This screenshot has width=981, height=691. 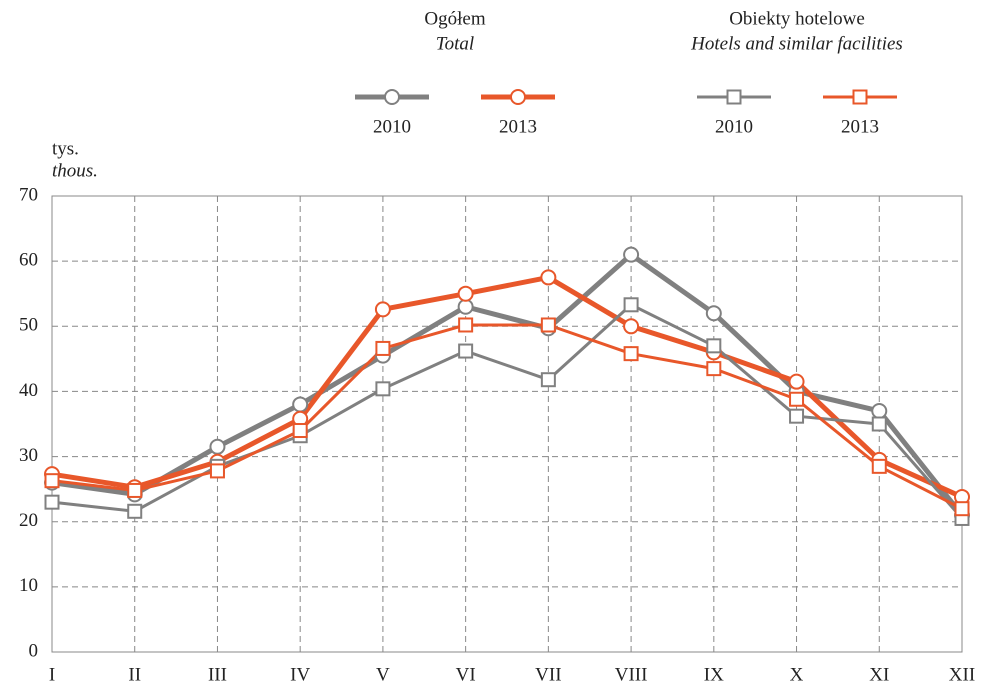 What do you see at coordinates (28, 455) in the screenshot?
I see `y-tick-label: 30` at bounding box center [28, 455].